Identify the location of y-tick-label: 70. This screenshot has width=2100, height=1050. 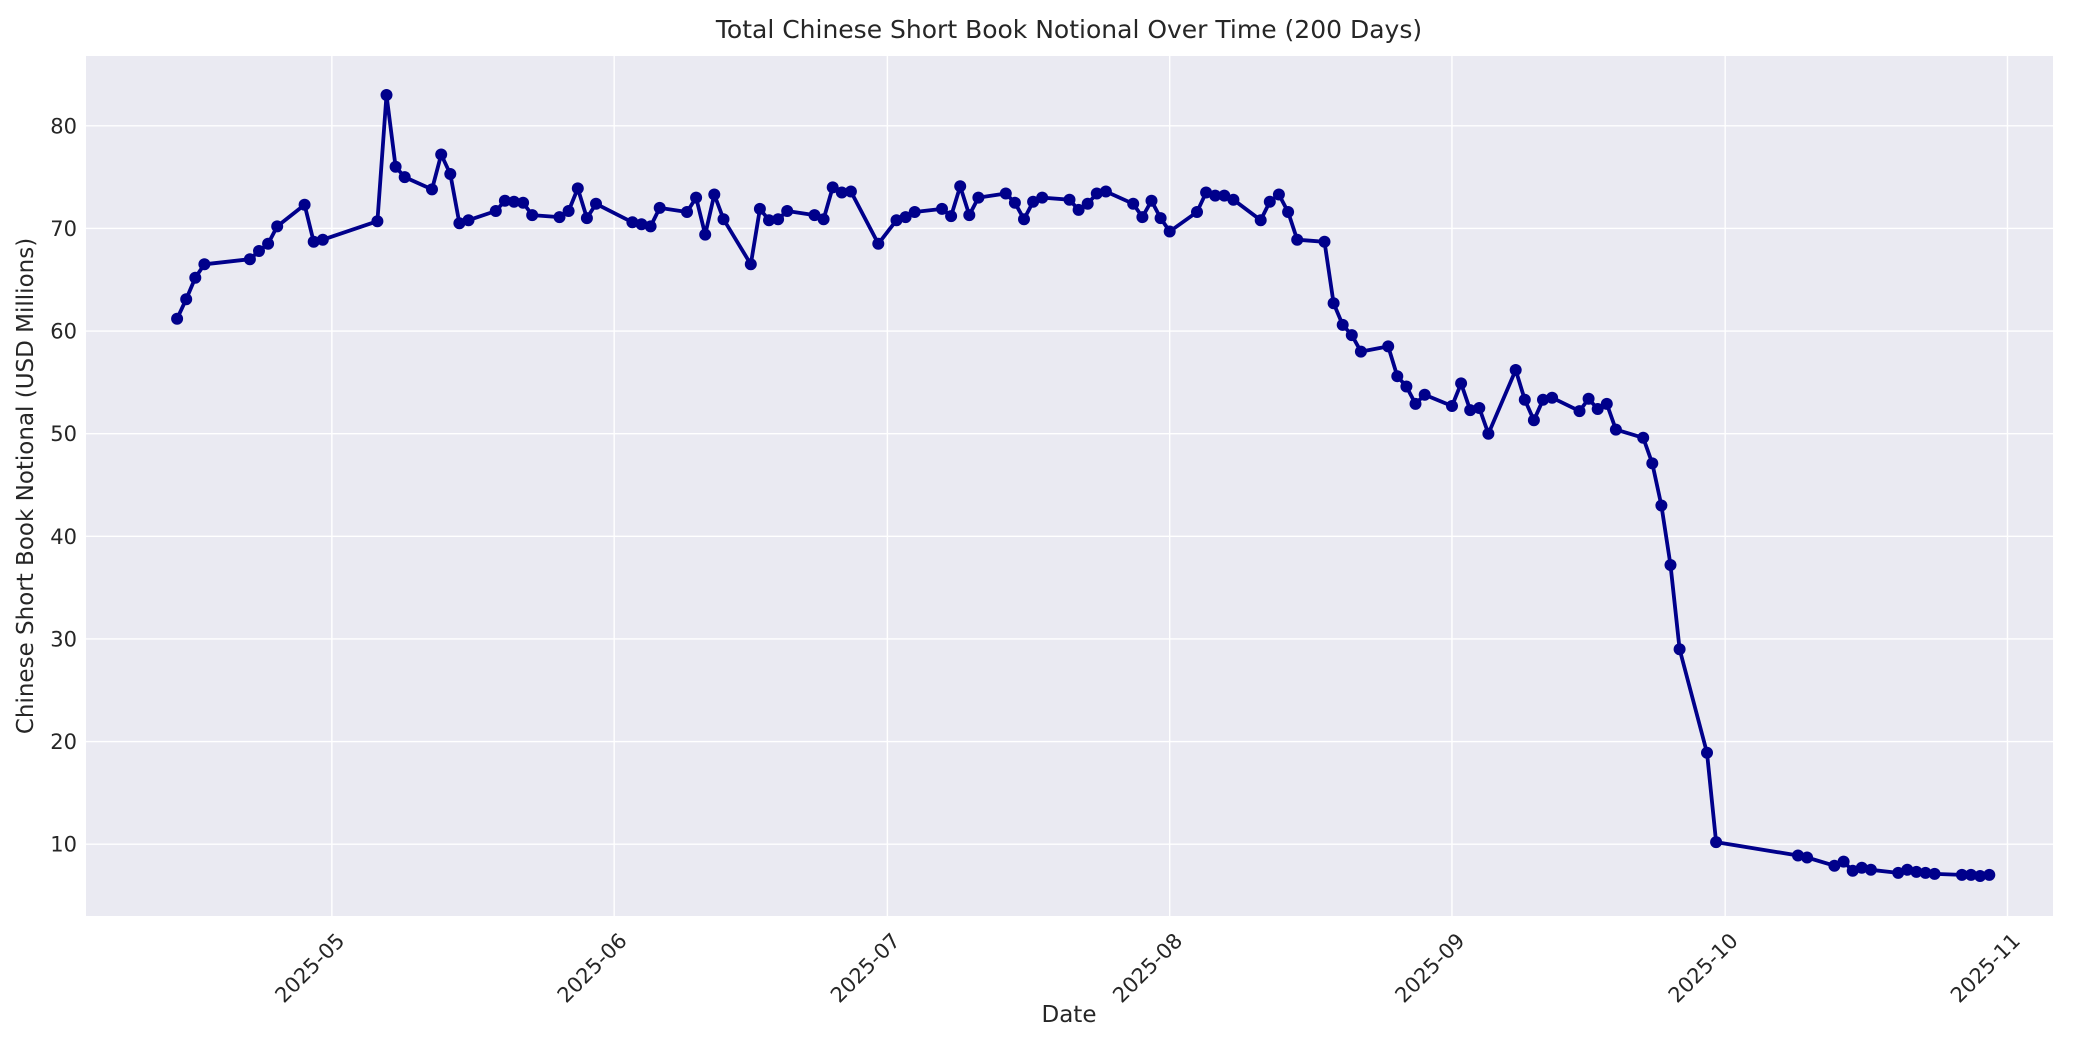
(63, 229).